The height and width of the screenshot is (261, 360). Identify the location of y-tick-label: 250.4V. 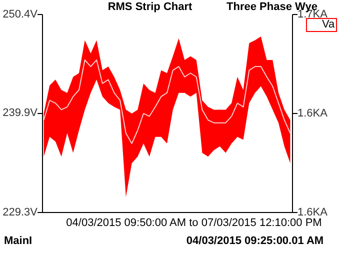
(20, 14).